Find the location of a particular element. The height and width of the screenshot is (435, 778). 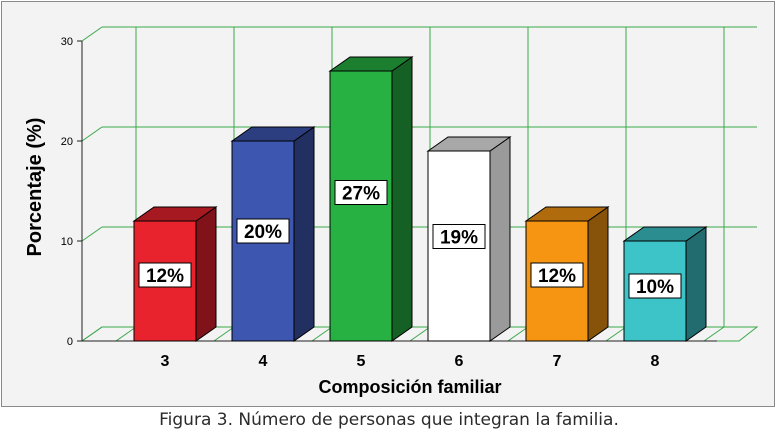

y-tick-label: 0 is located at coordinates (70, 342).